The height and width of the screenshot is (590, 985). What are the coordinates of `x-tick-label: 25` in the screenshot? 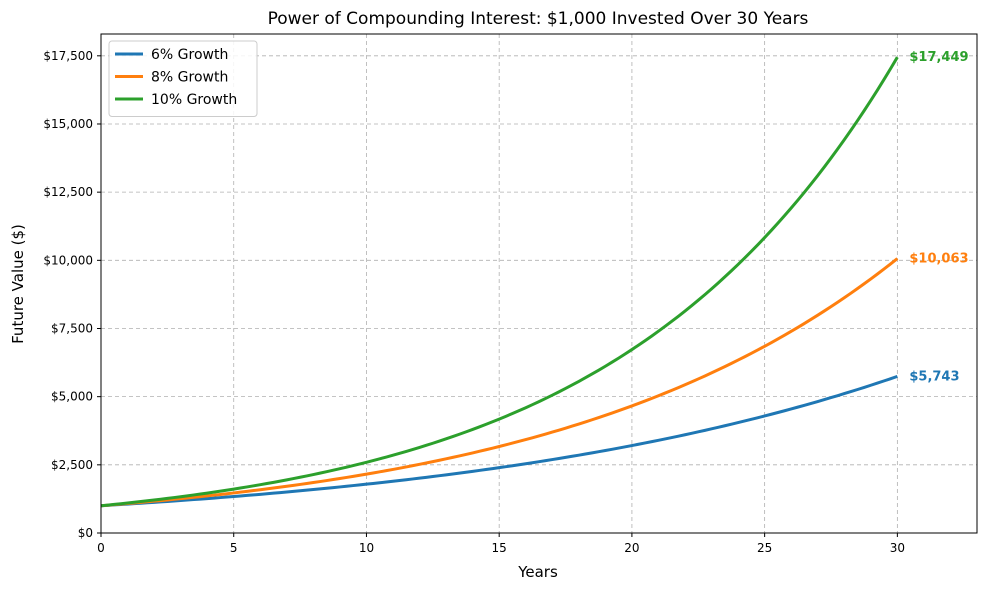 It's located at (764, 548).